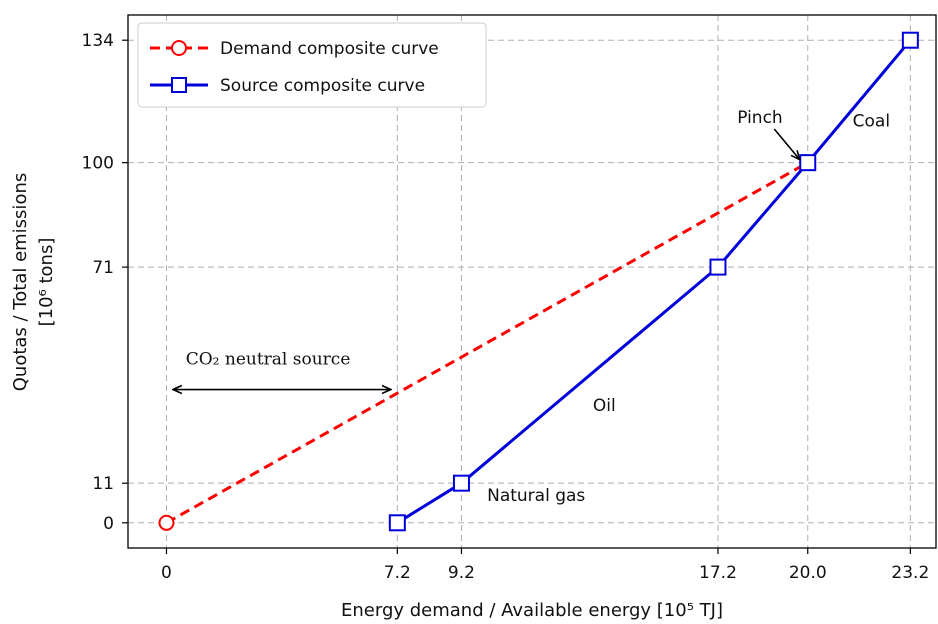  I want to click on x-tick-label-1: 7.2, so click(397, 573).